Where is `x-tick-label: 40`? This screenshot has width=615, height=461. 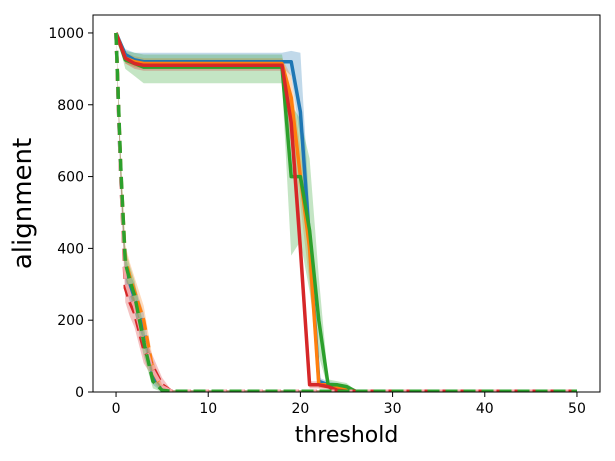
x-tick-label: 40 is located at coordinates (485, 409).